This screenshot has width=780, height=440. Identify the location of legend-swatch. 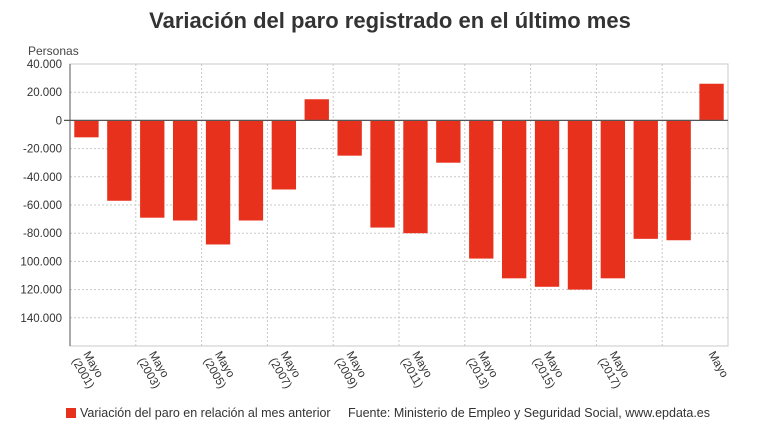
(71, 413).